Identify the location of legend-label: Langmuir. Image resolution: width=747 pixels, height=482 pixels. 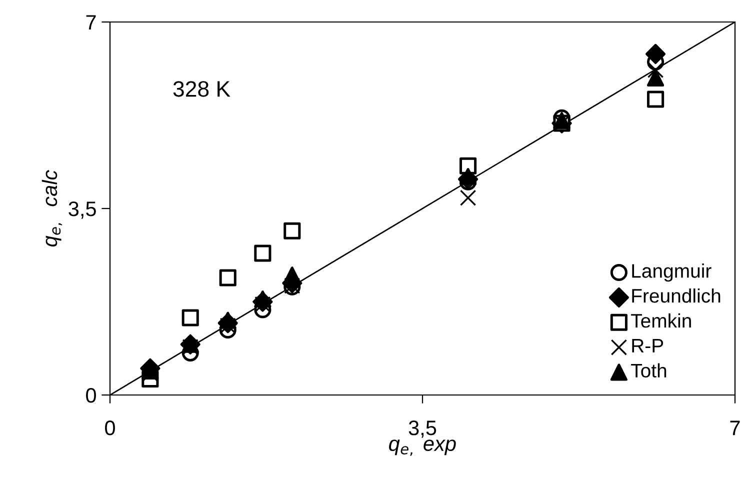
(672, 273).